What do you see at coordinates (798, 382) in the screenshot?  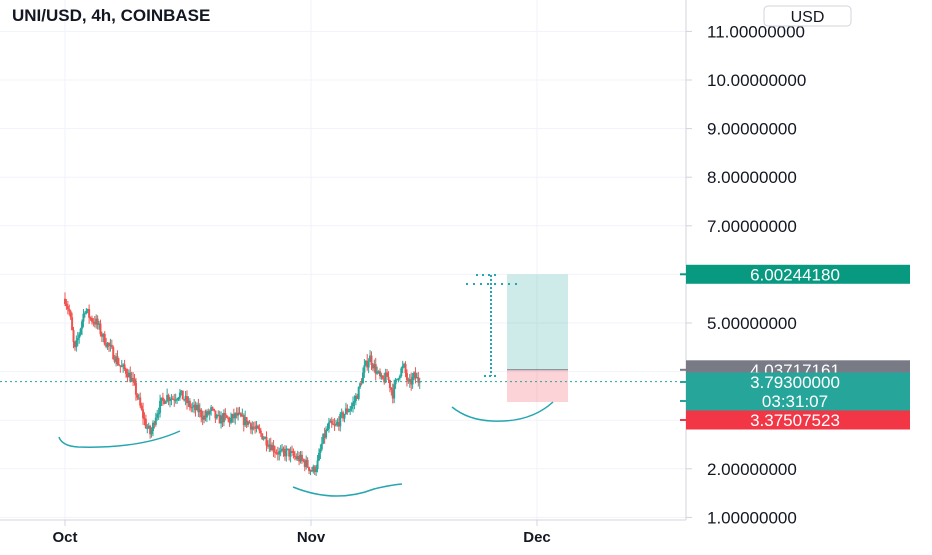 I see `price-label-last-bg` at bounding box center [798, 382].